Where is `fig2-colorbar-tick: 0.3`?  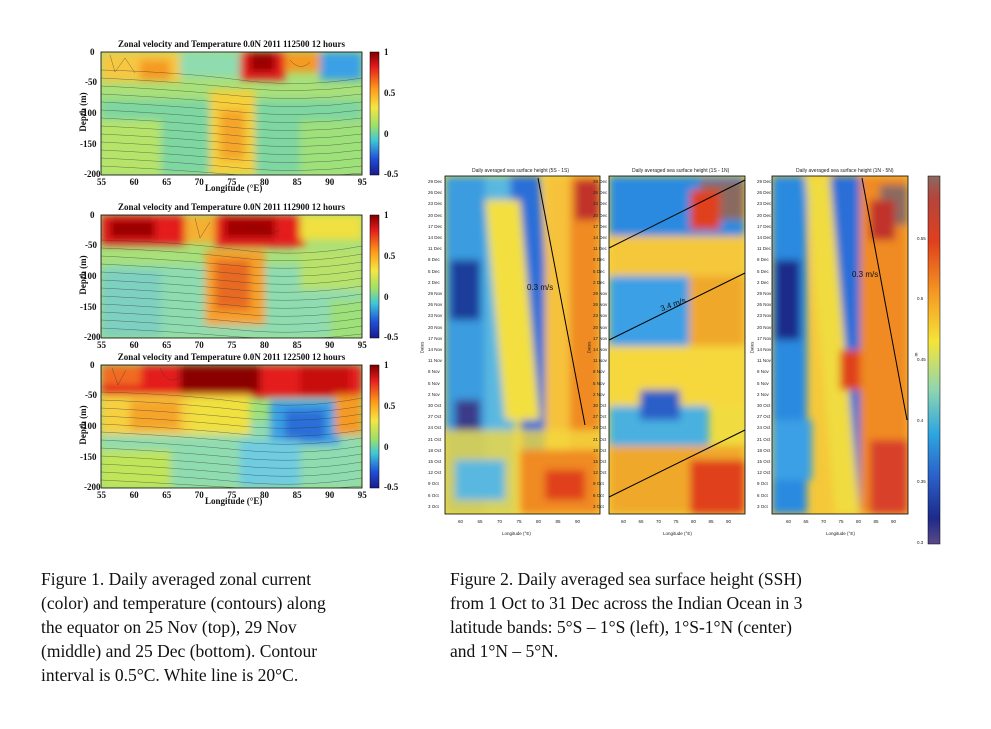
fig2-colorbar-tick: 0.3 is located at coordinates (920, 542).